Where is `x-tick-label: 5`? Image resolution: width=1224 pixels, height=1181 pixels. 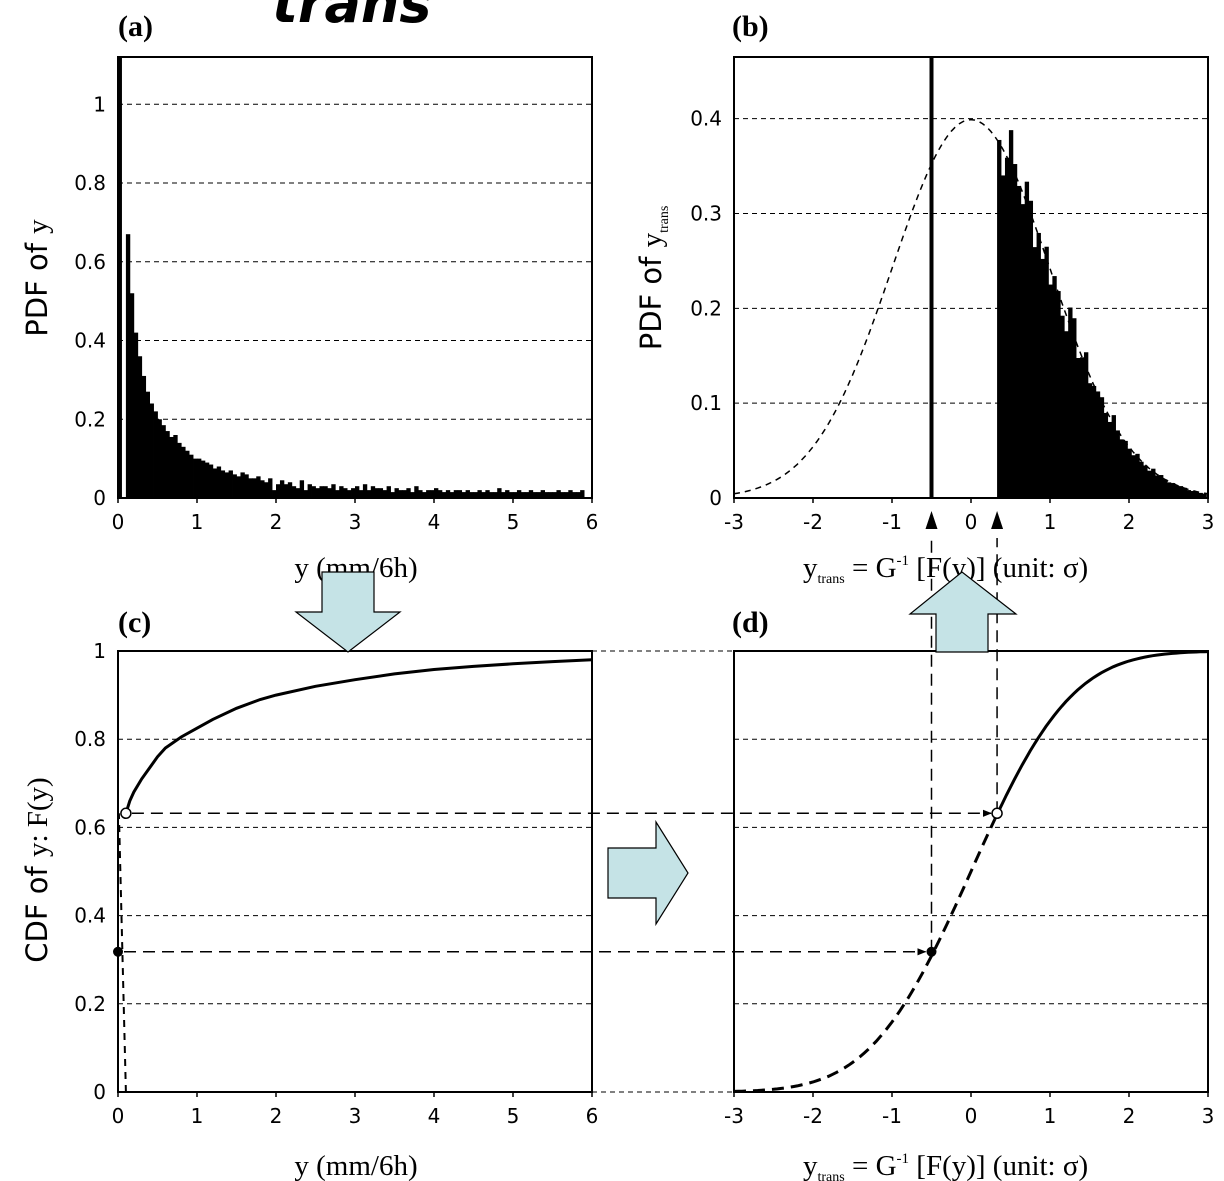
x-tick-label: 5 is located at coordinates (513, 522).